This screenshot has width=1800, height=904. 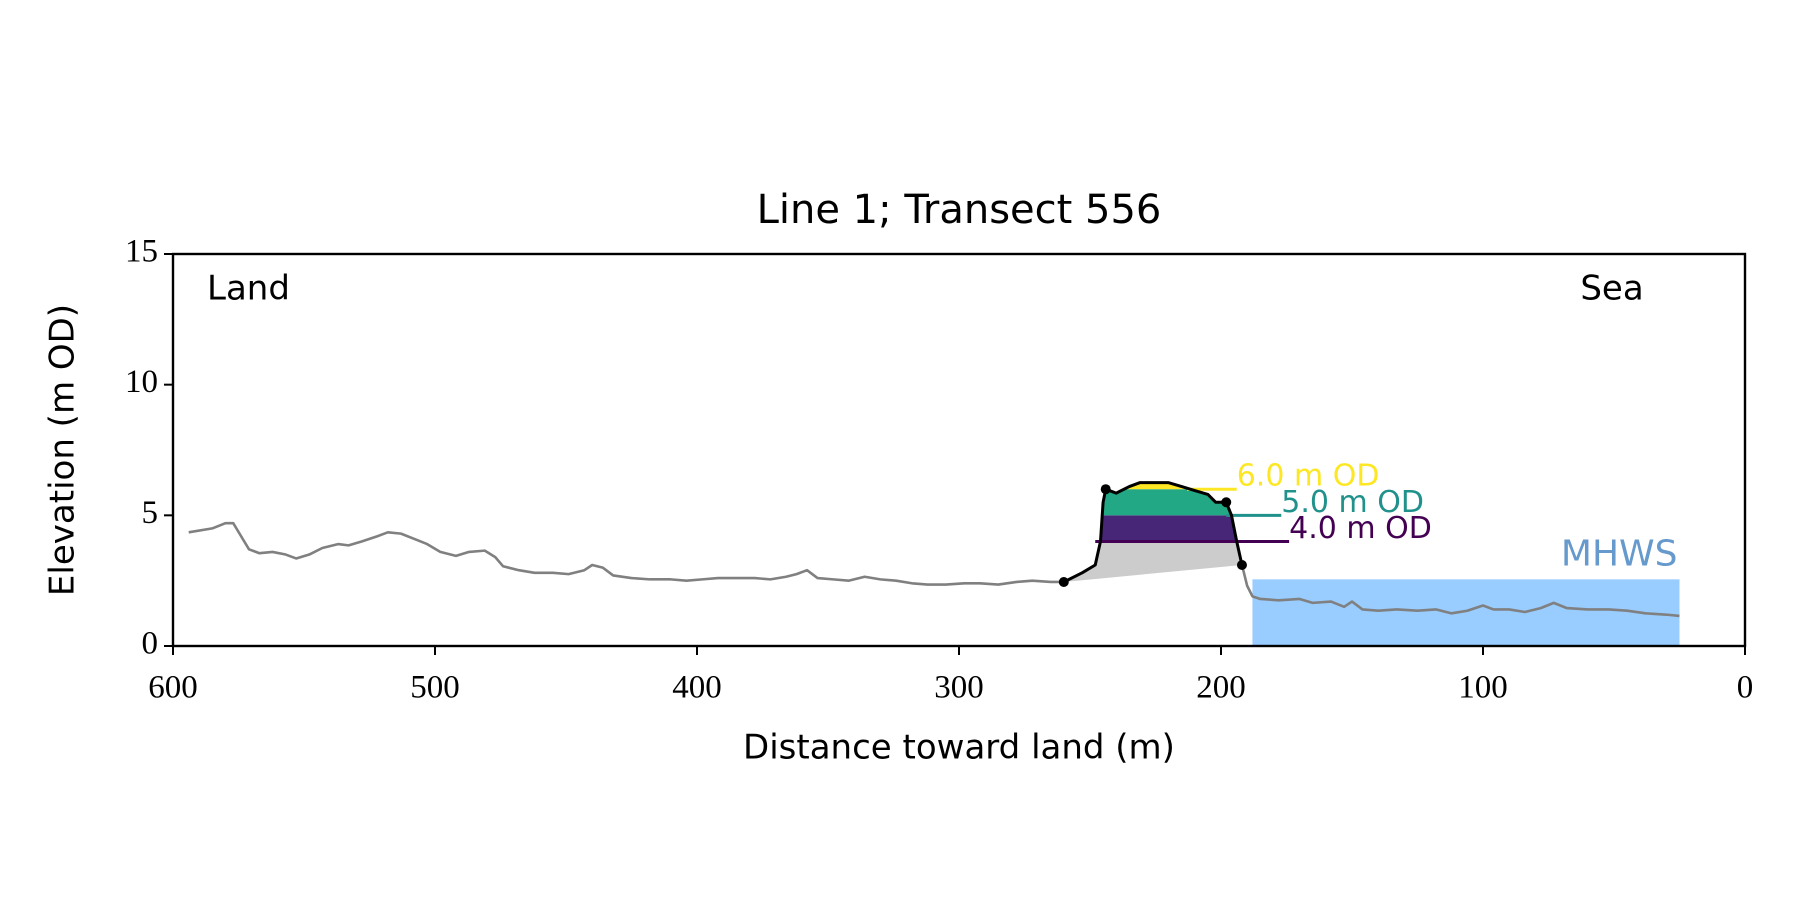 What do you see at coordinates (1611, 289) in the screenshot?
I see `annotation: Sea` at bounding box center [1611, 289].